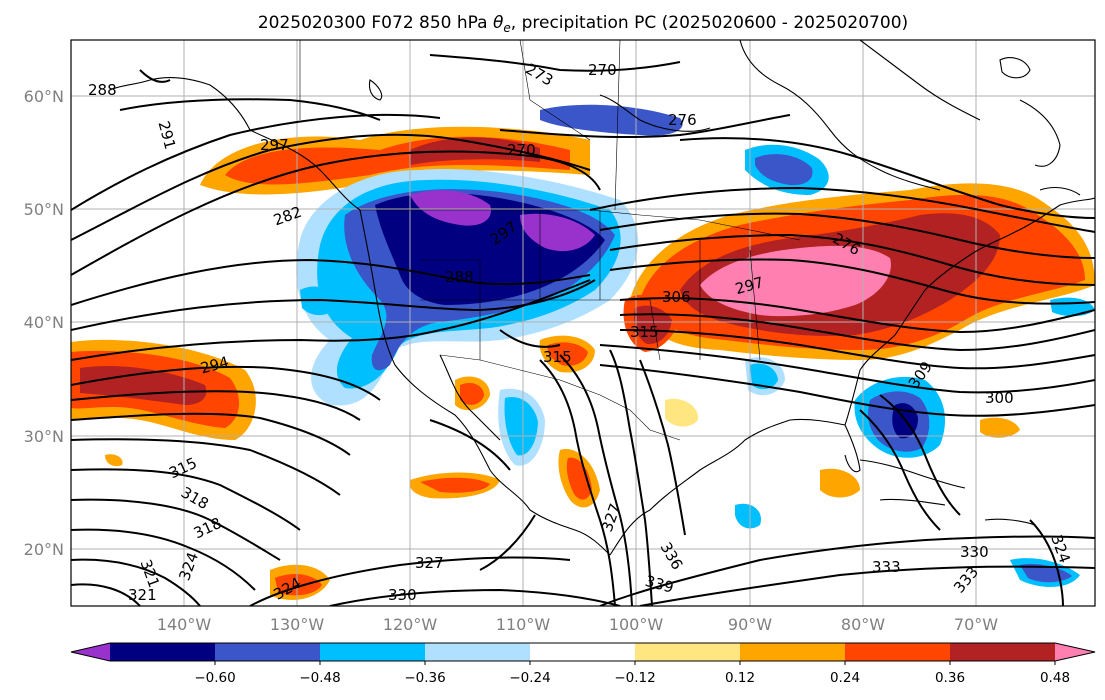 The image size is (1105, 700). I want to click on colorbar-tick-label: 0.24, so click(845, 678).